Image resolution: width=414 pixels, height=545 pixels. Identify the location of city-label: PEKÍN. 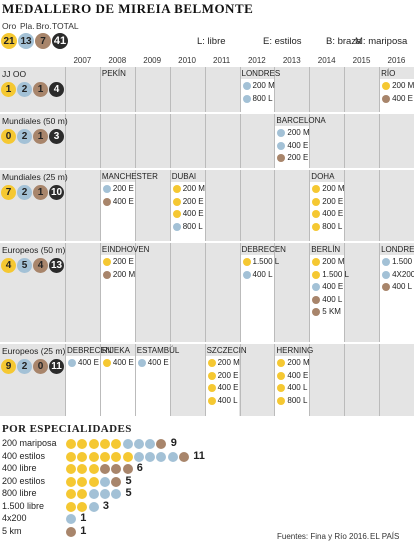
(113, 73).